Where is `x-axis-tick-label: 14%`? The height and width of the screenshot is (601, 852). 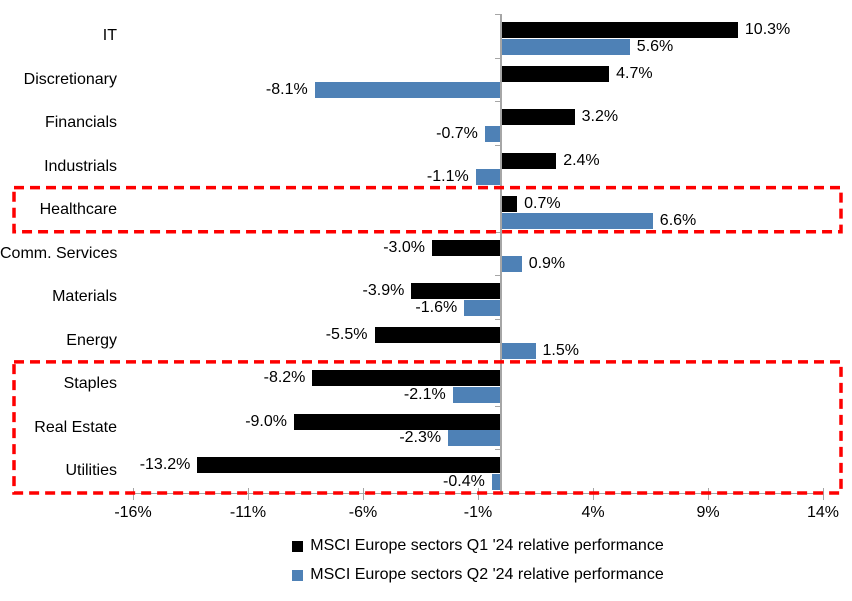 x-axis-tick-label: 14% is located at coordinates (823, 512).